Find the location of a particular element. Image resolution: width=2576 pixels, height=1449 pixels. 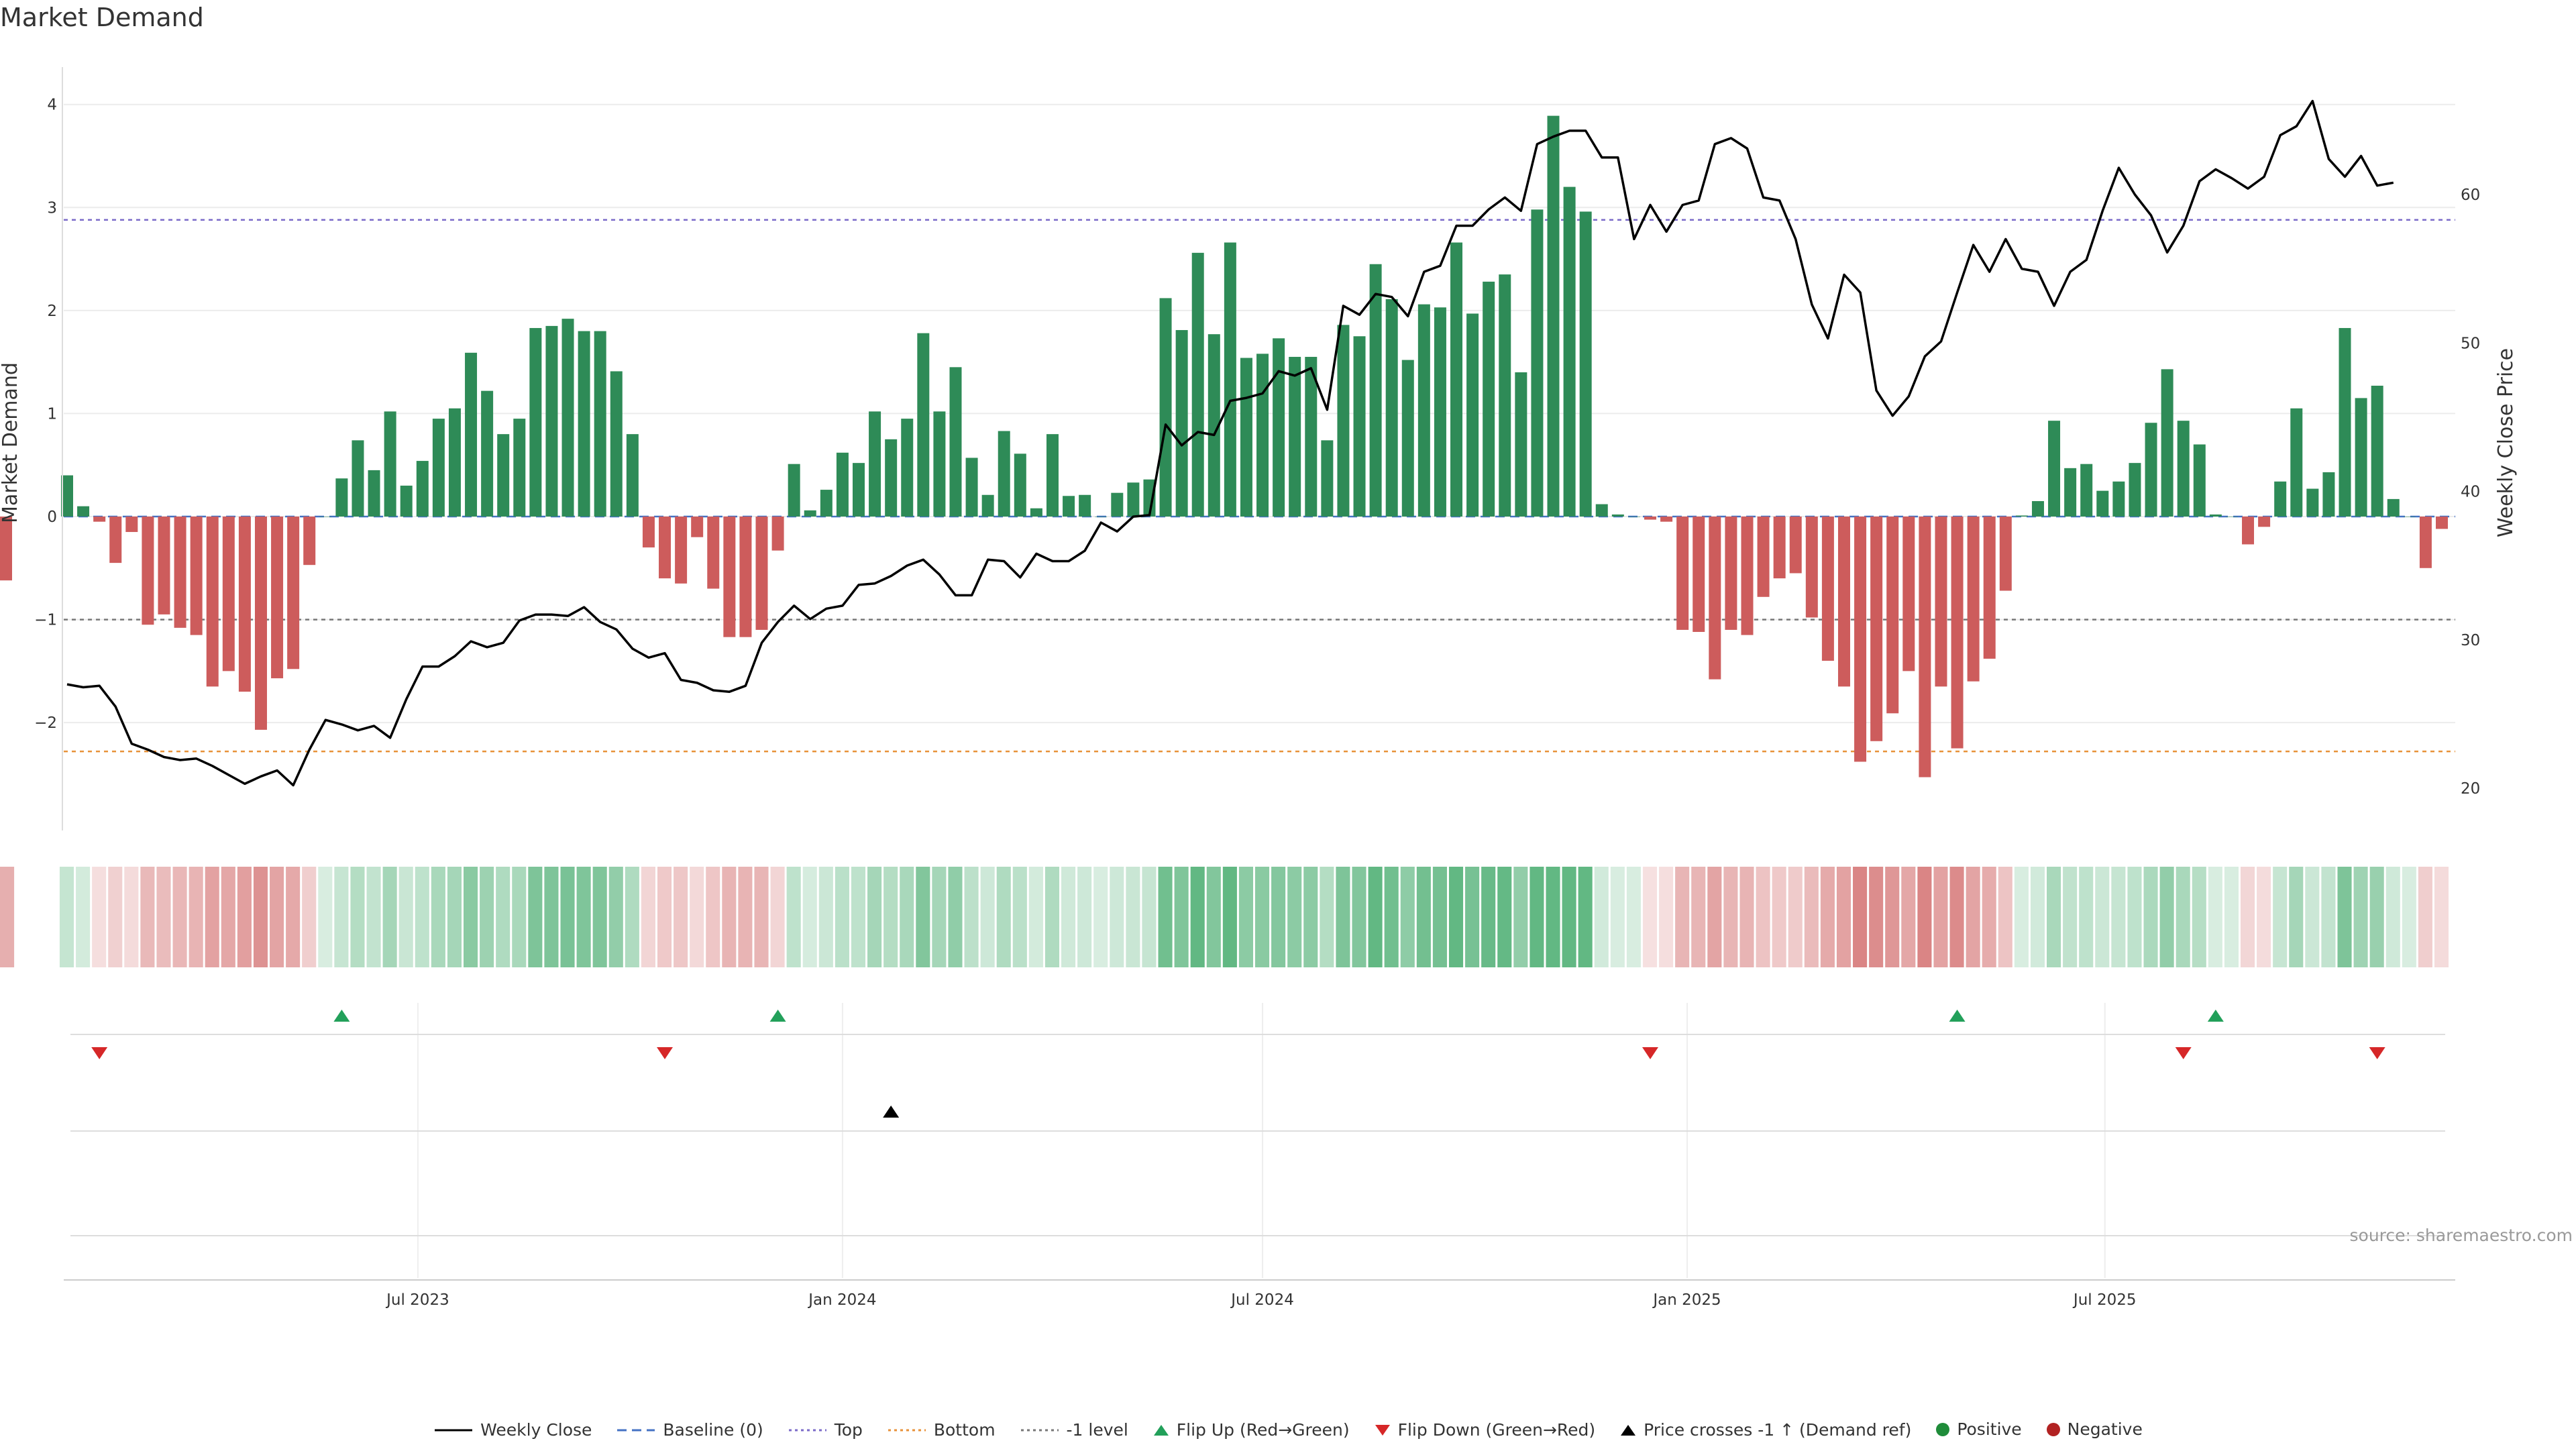

legend-price-cross: Price crosses -1 ↑ (Demand ref) is located at coordinates (1765, 1430).